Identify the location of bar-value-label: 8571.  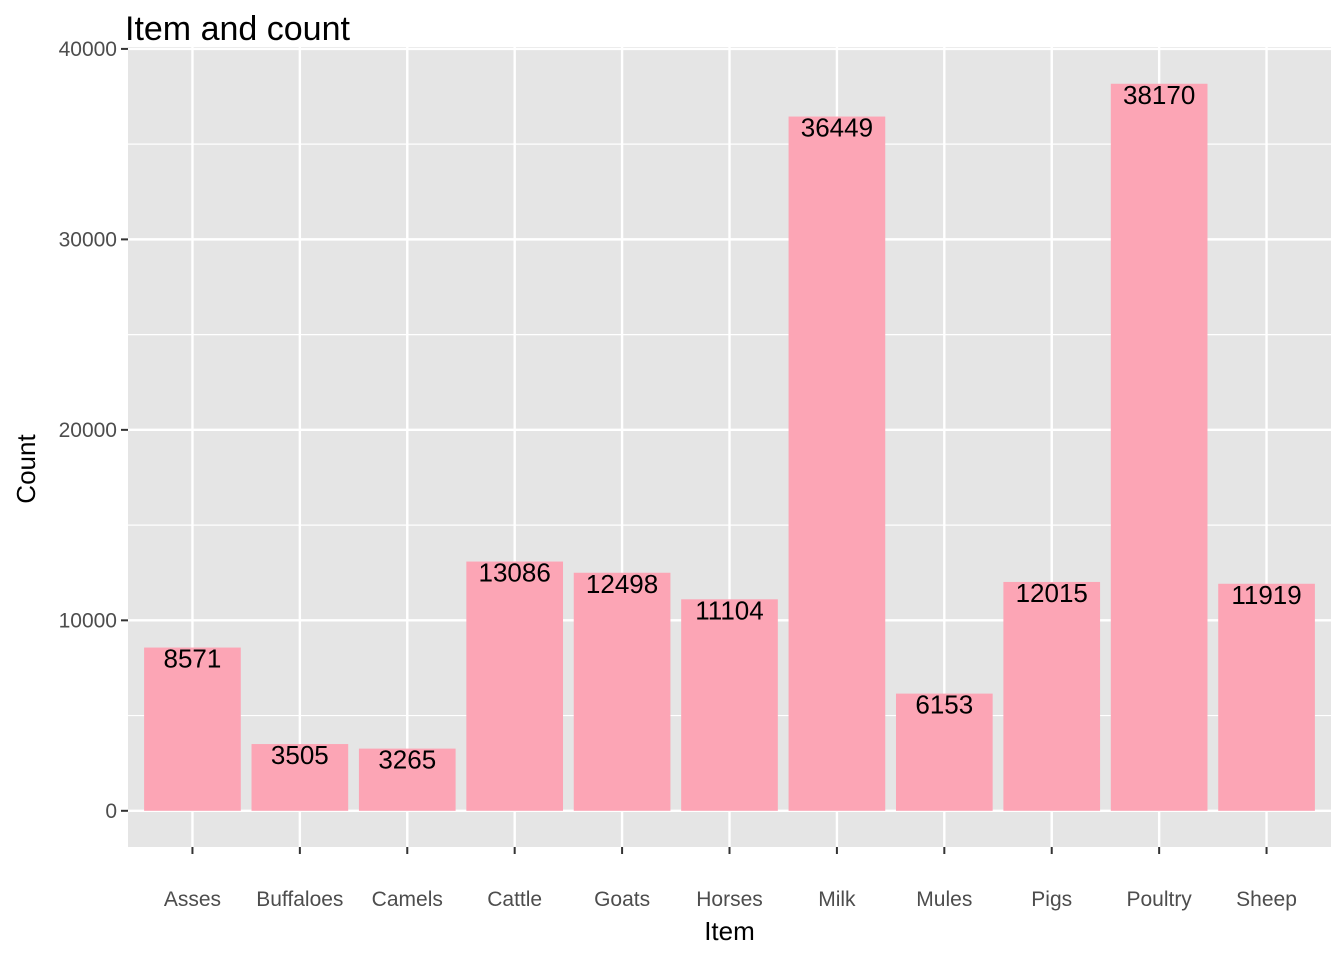
(193, 659).